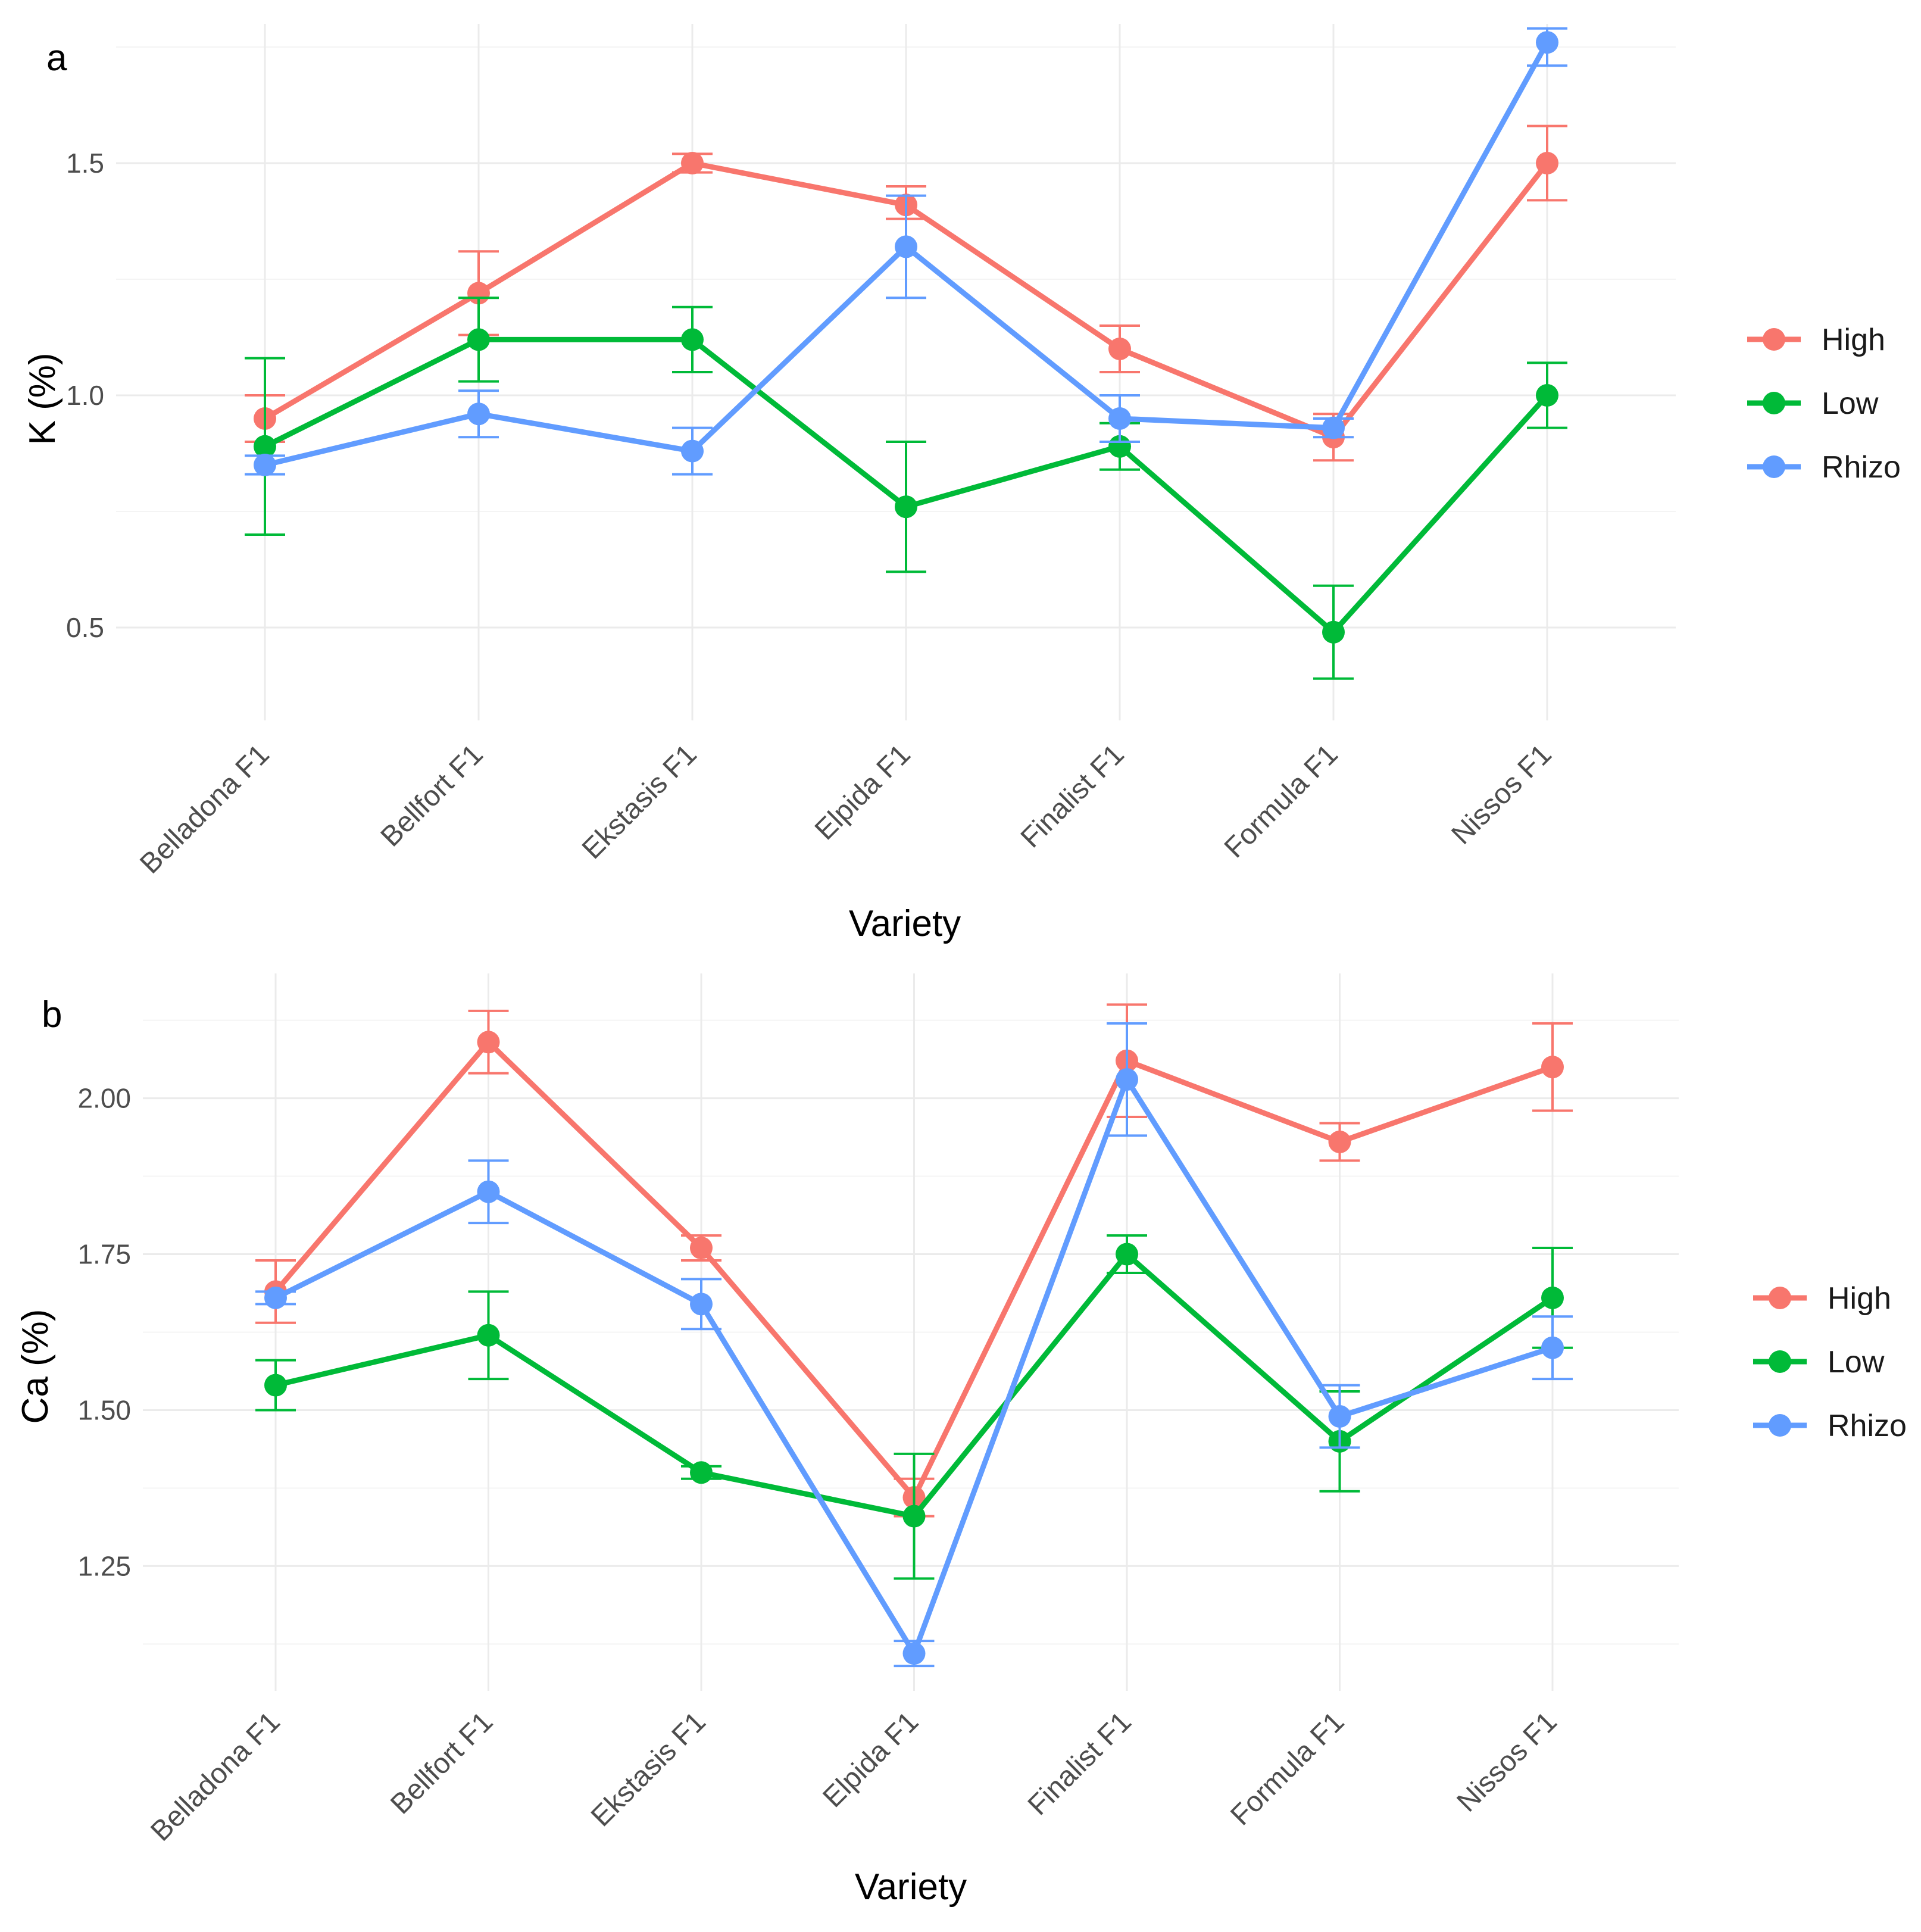  Describe the element at coordinates (35, 1366) in the screenshot. I see `y-axis-title: Ca (%)` at that location.